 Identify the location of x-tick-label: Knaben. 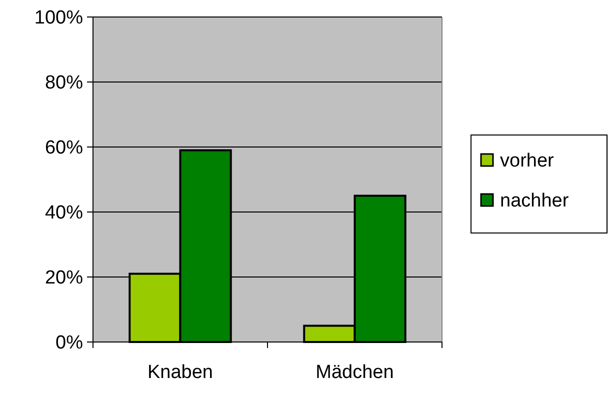
(180, 372).